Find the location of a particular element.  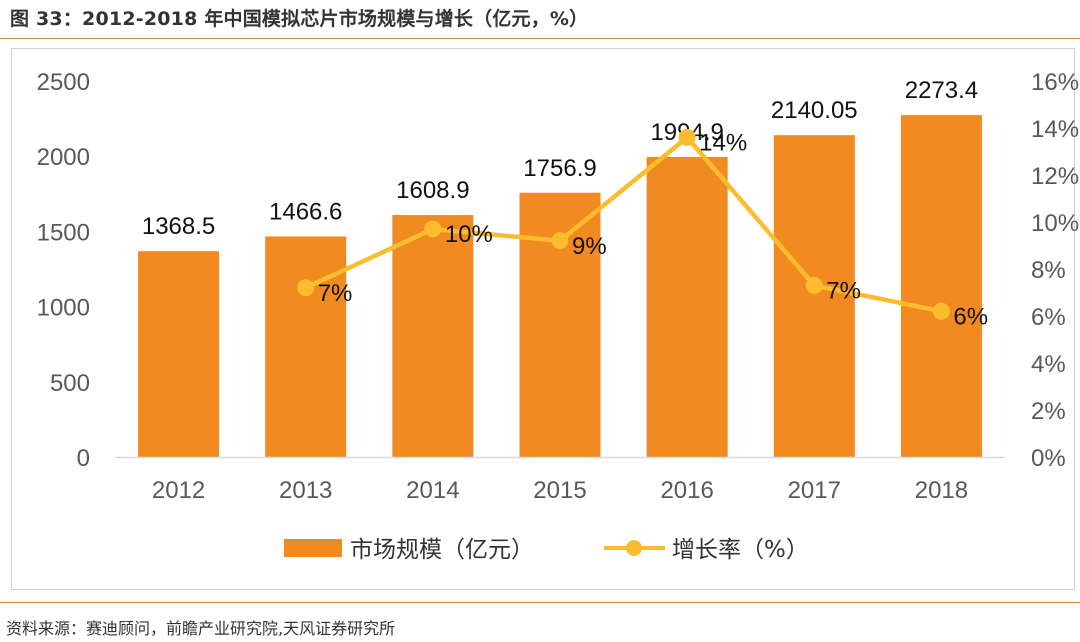

y-right-tick-label: 0% is located at coordinates (1048, 458).